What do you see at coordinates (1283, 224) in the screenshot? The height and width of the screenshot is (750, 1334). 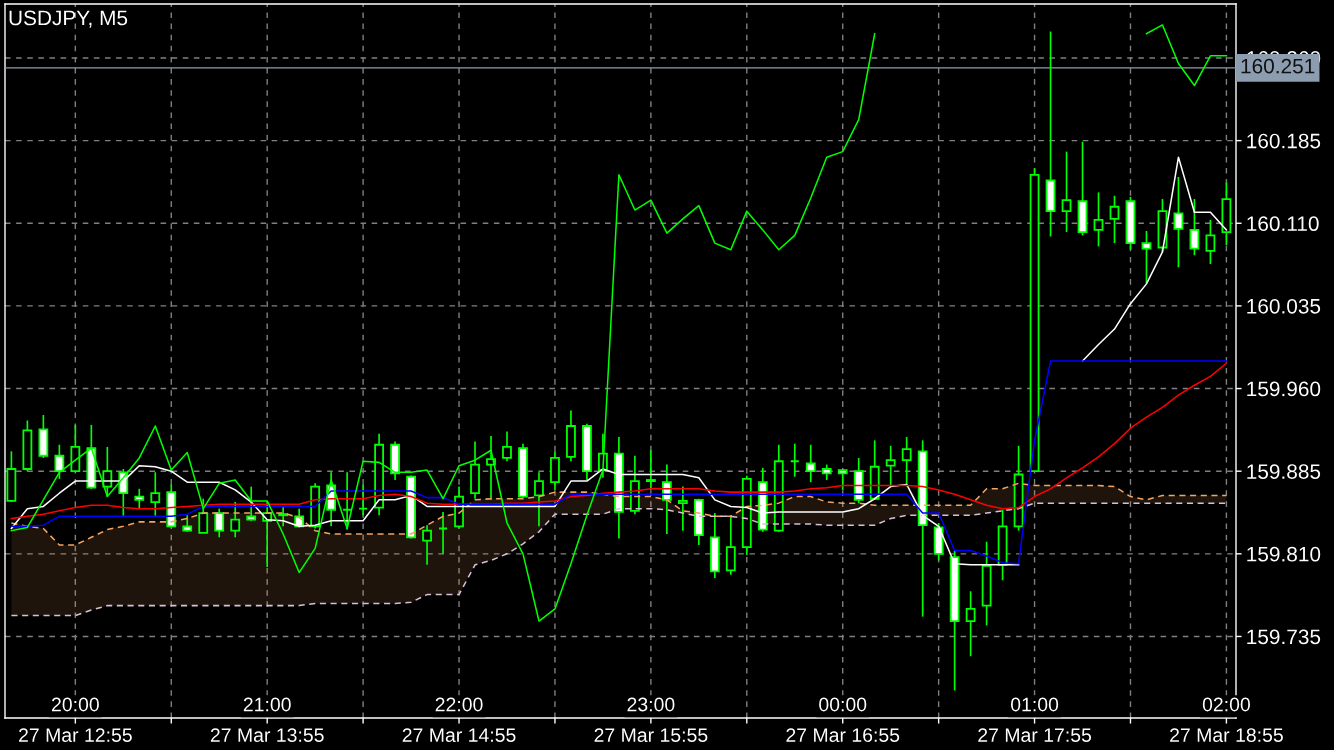 I see `y-tick-label: 160.110` at bounding box center [1283, 224].